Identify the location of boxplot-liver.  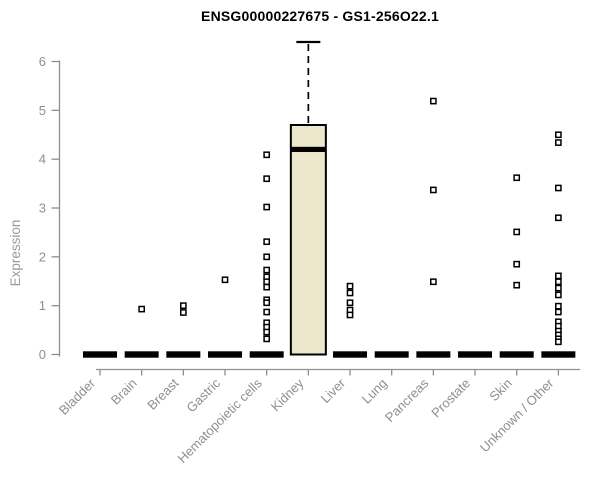
(350, 320).